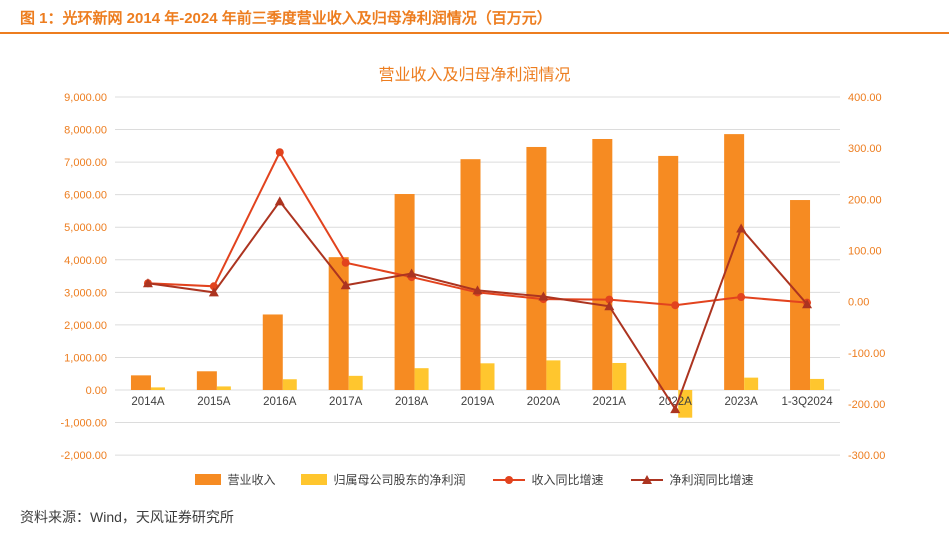  Describe the element at coordinates (544, 402) in the screenshot. I see `x-axis-label: 2020A` at that location.